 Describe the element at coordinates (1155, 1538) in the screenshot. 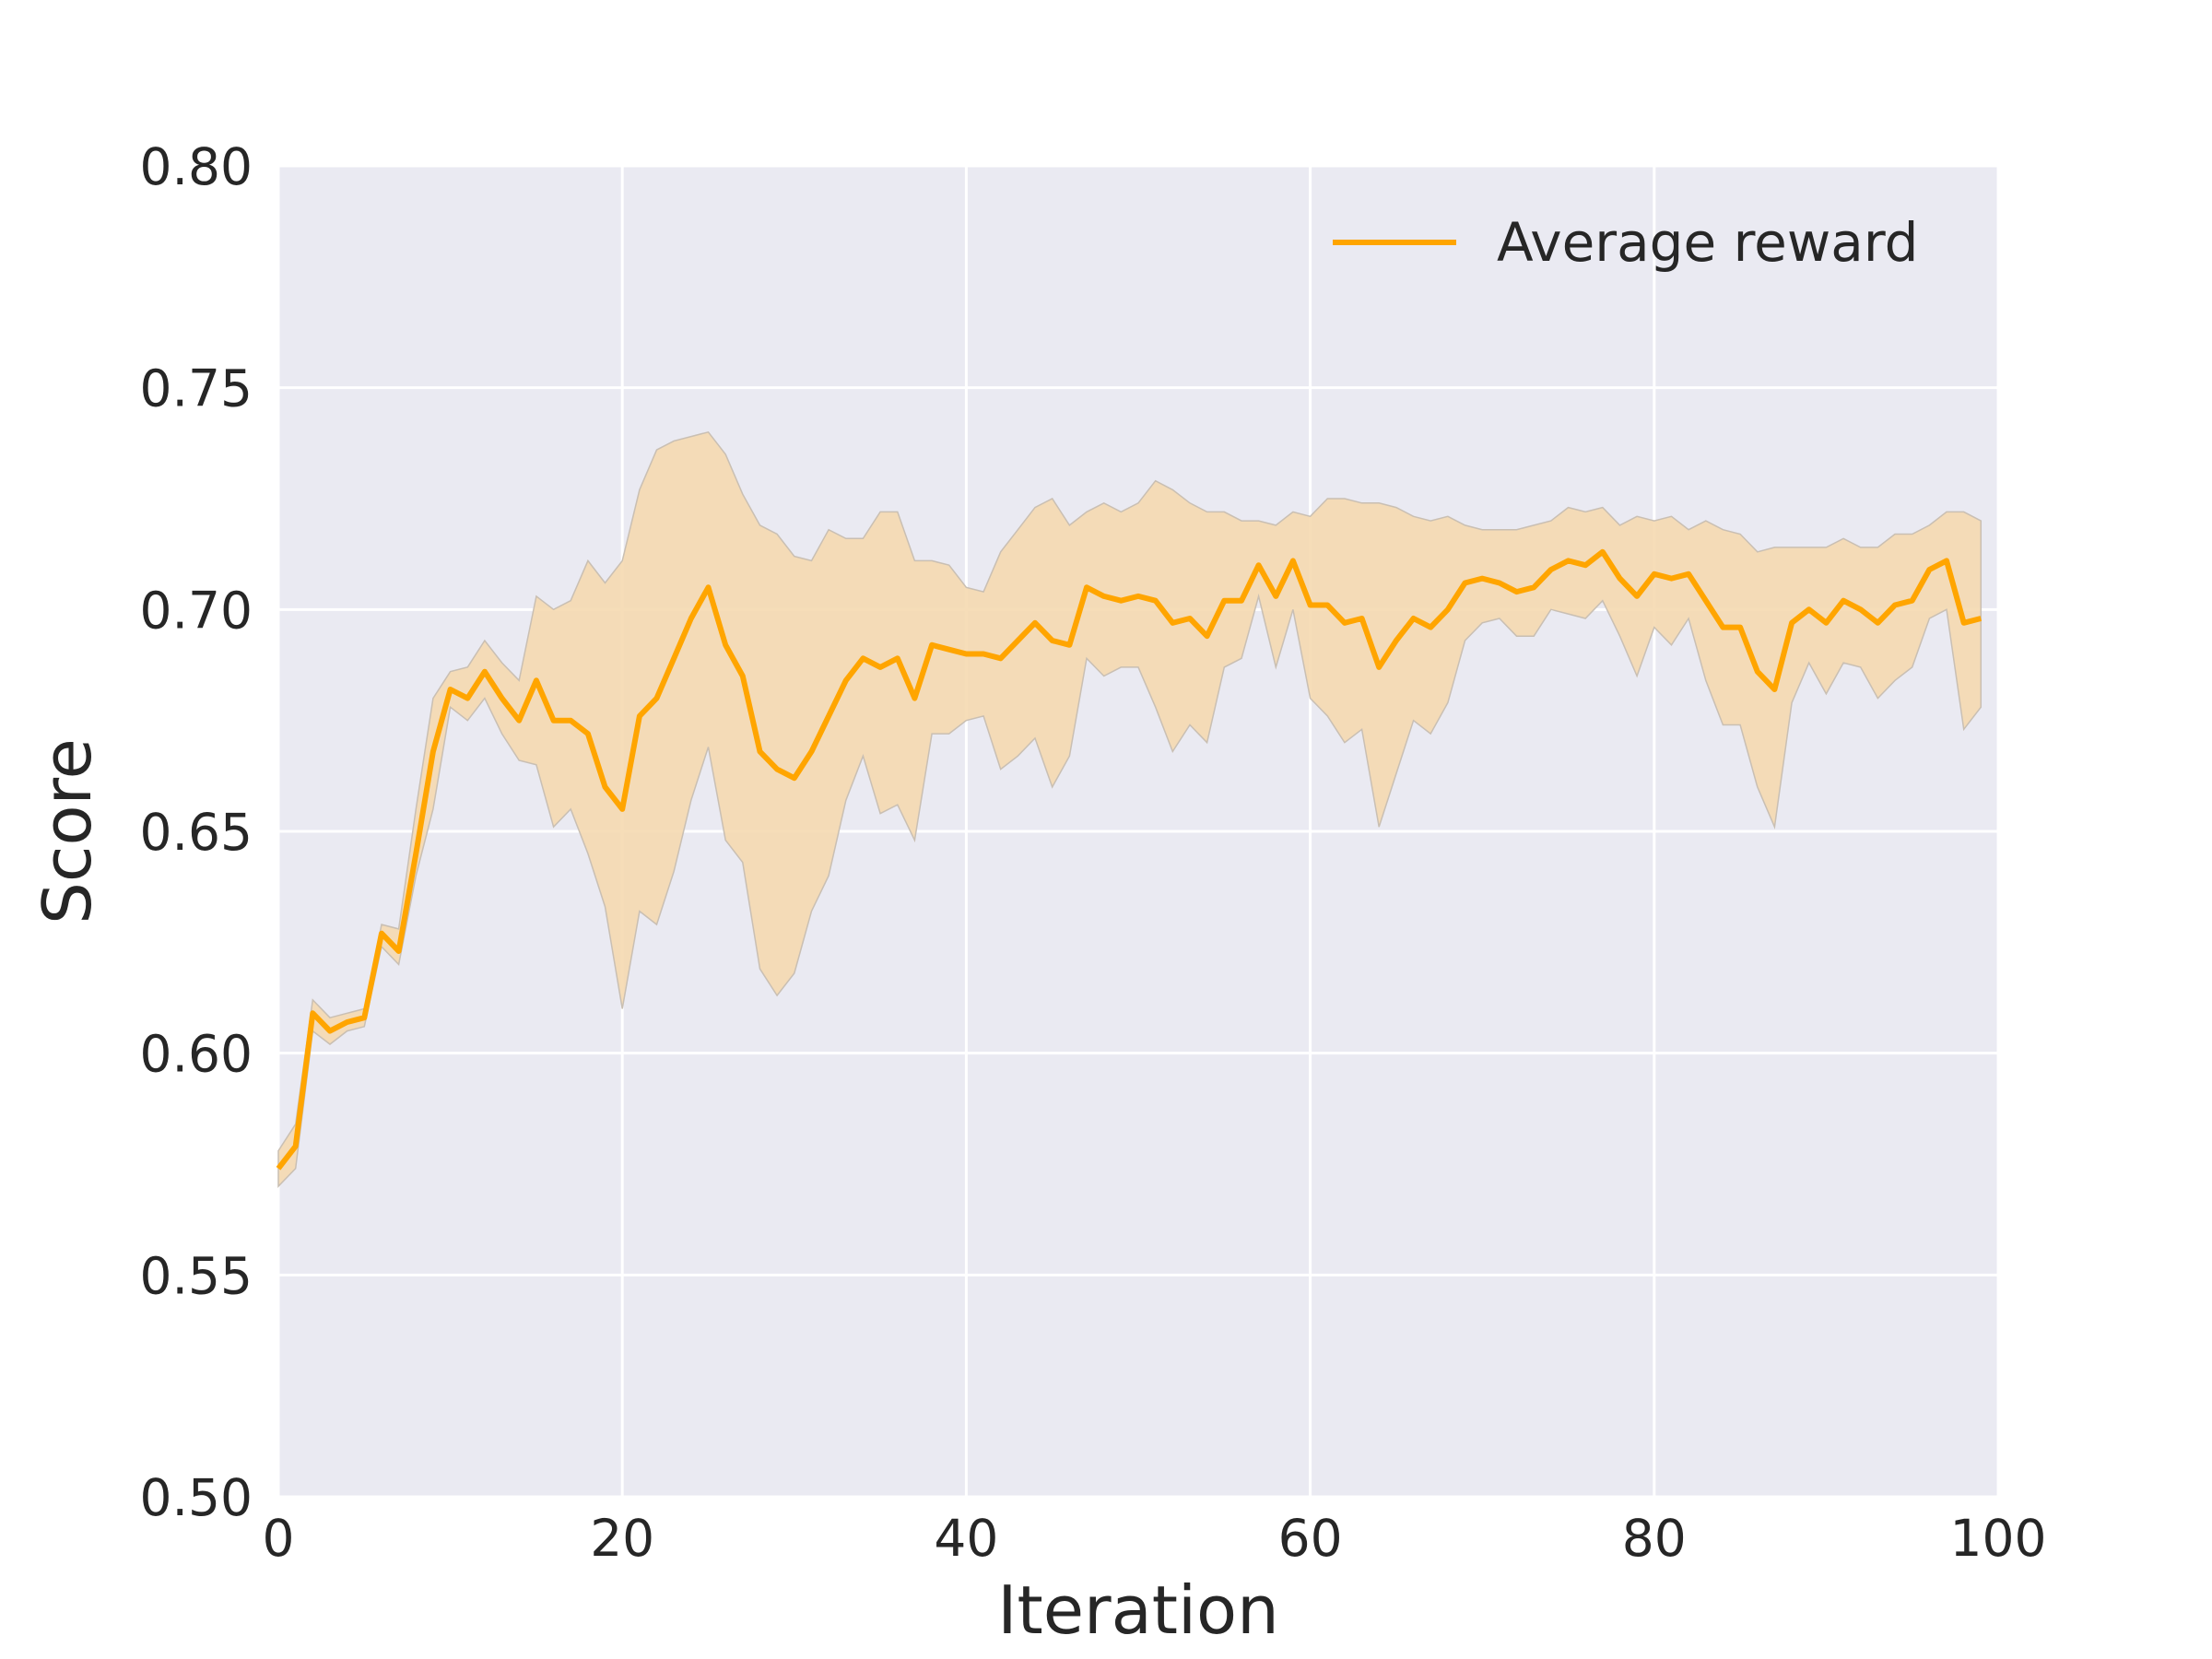

I see `x-axis-ticks: 0 20 40 60 80 100` at that location.